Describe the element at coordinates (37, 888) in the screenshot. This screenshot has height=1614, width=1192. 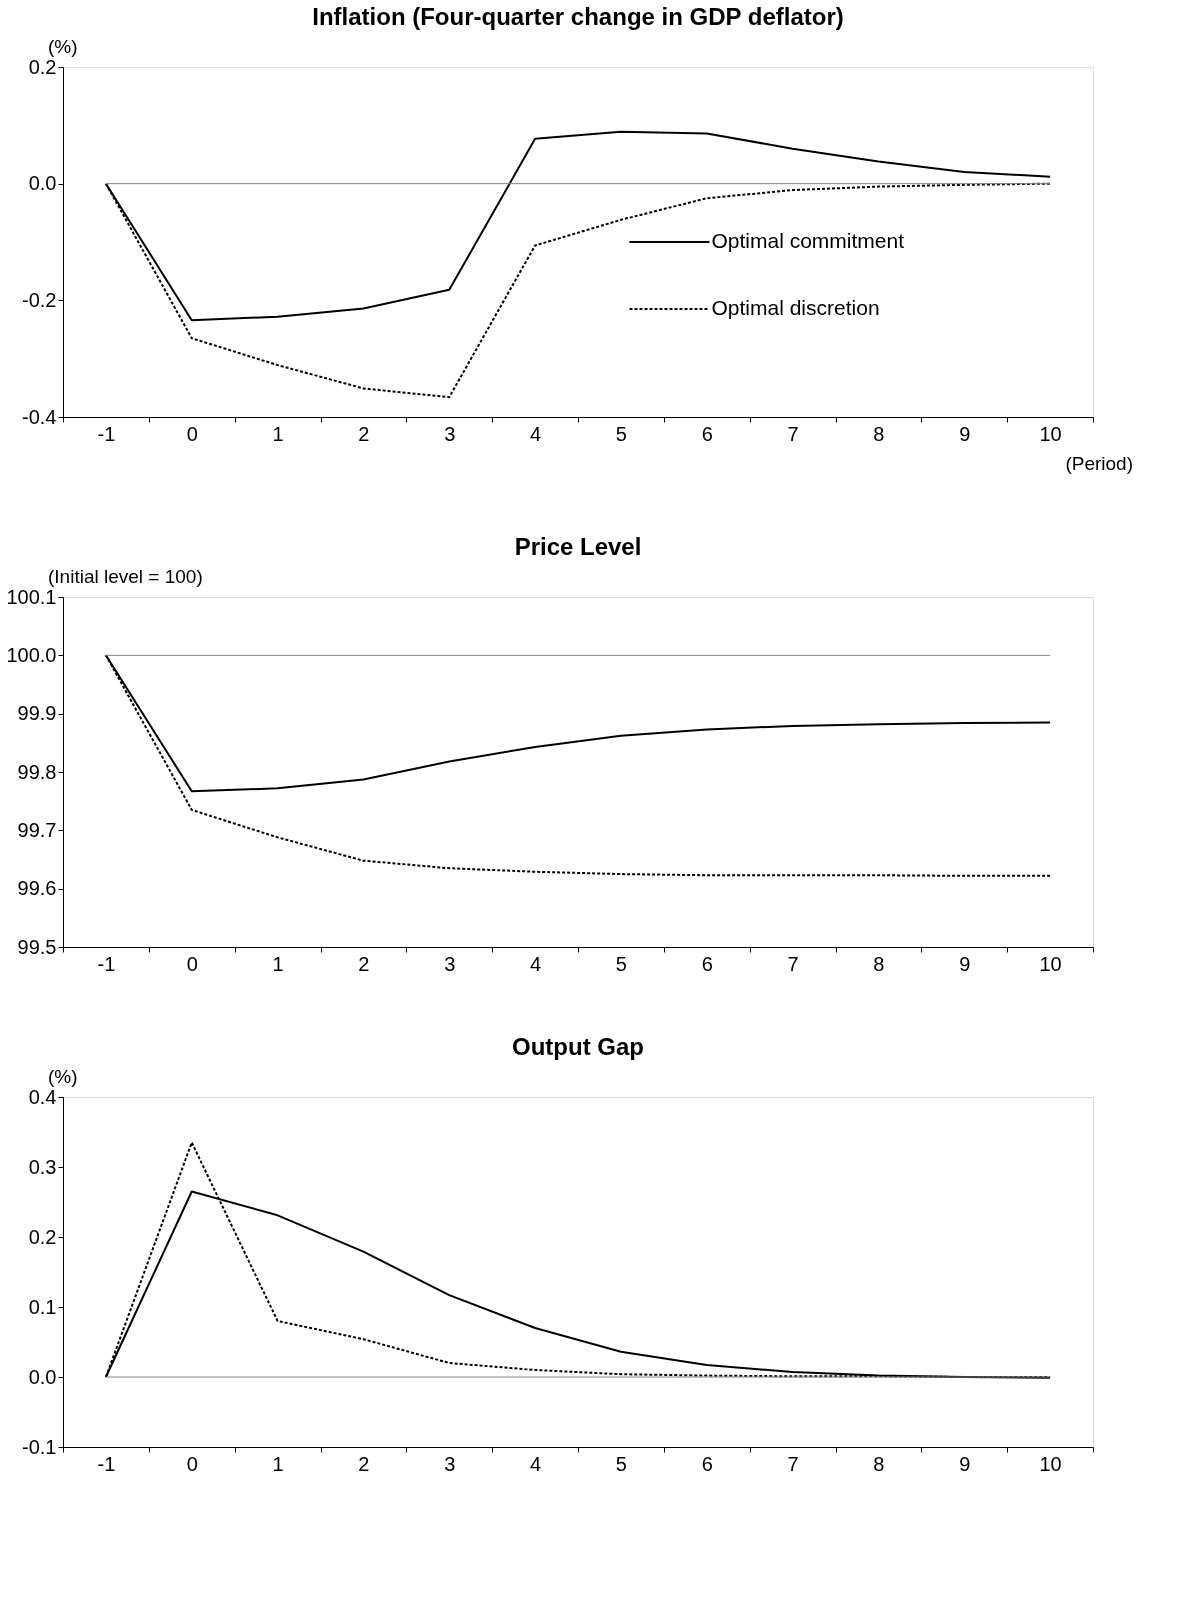
I see `y-tick-label: 99.6` at that location.